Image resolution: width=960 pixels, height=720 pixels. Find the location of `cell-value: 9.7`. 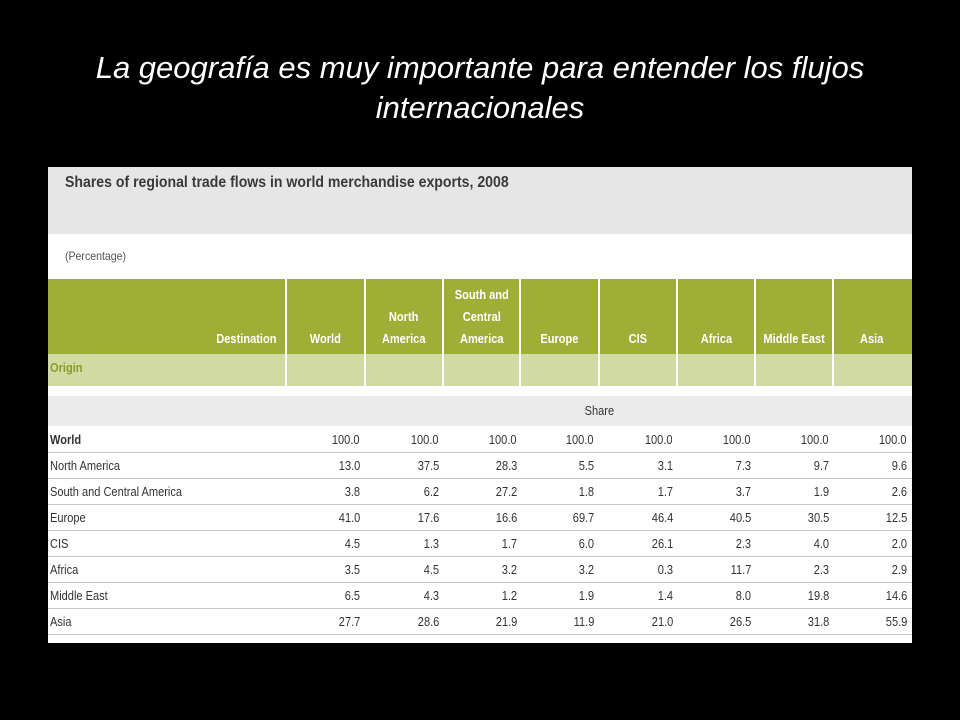

cell-value: 9.7 is located at coordinates (821, 465).